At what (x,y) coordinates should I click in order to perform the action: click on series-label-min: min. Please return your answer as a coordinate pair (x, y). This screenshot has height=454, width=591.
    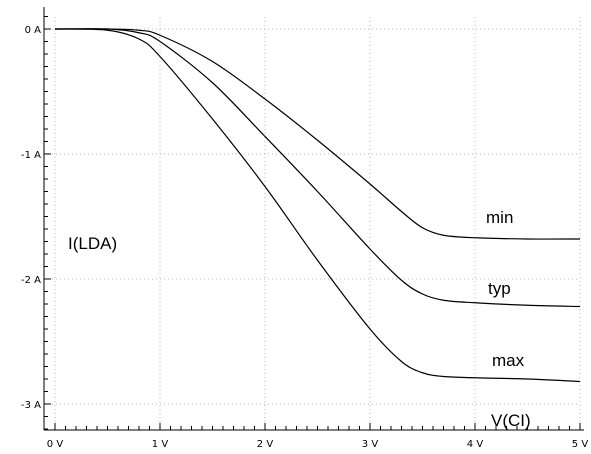
    Looking at the image, I should click on (499, 217).